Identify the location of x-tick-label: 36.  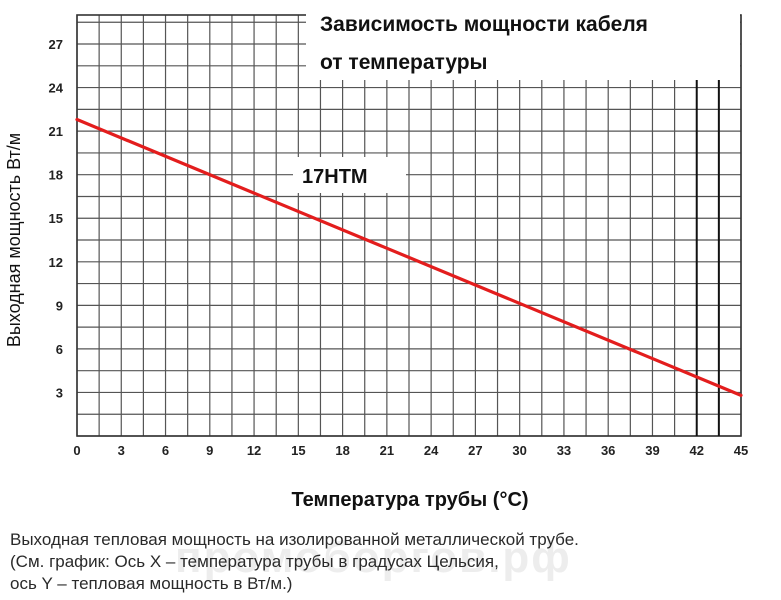
(608, 450).